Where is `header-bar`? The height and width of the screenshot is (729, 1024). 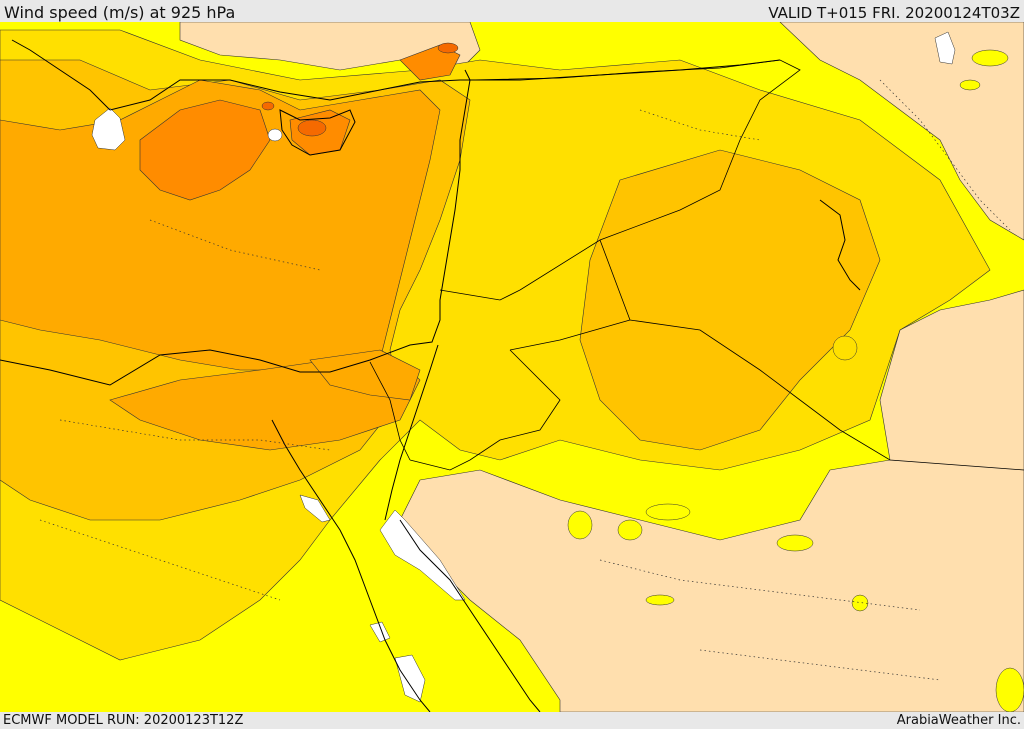
header-bar is located at coordinates (512, 11).